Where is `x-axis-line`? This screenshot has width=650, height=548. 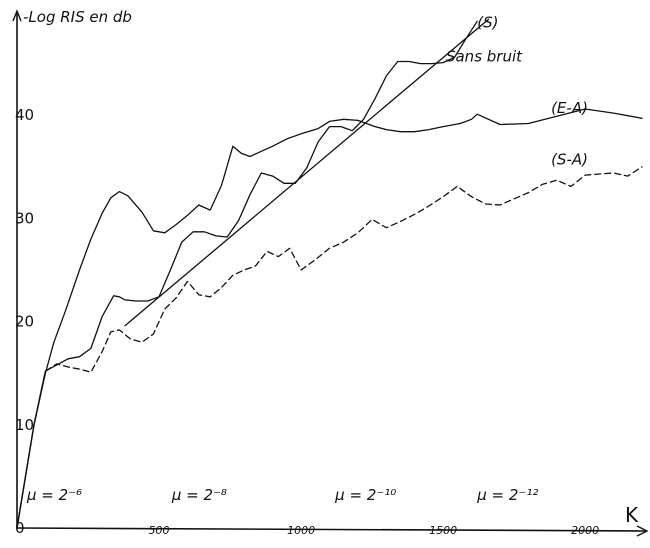 x-axis-line is located at coordinates (331, 529).